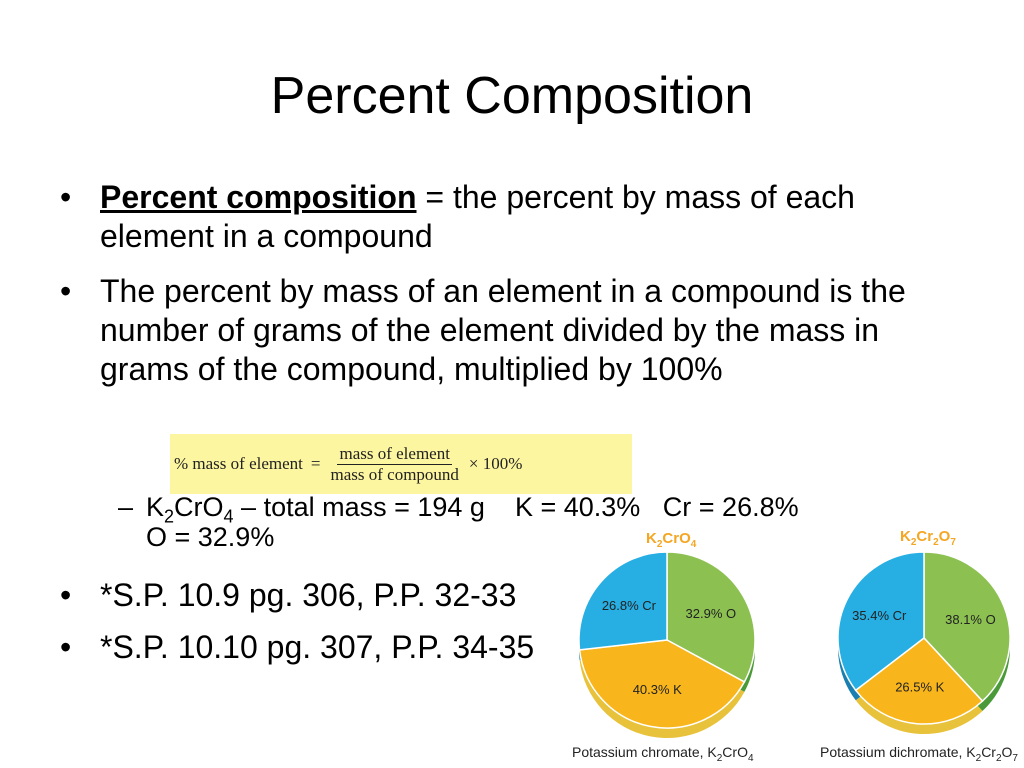 This screenshot has height=768, width=1024. I want to click on chart-title-chromate: K2CrO4, so click(671, 540).